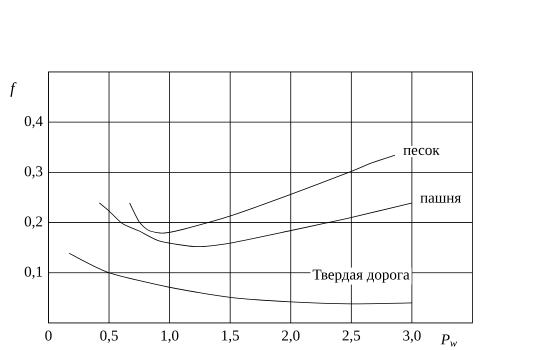 The width and height of the screenshot is (540, 350). What do you see at coordinates (170, 336) in the screenshot?
I see `x-tick-label: 1,0` at bounding box center [170, 336].